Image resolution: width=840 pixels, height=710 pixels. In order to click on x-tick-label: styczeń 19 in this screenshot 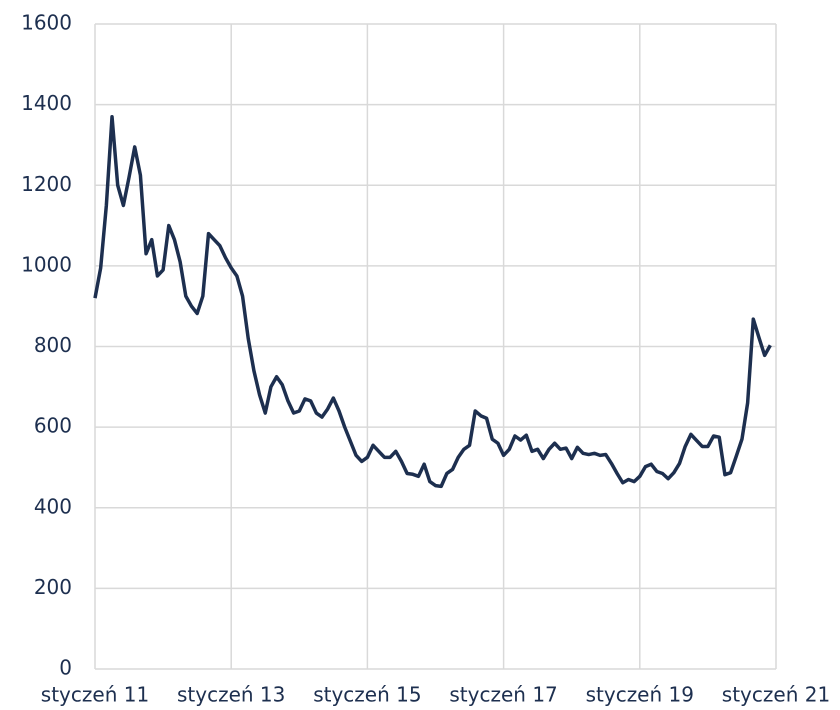, I will do `click(640, 695)`.